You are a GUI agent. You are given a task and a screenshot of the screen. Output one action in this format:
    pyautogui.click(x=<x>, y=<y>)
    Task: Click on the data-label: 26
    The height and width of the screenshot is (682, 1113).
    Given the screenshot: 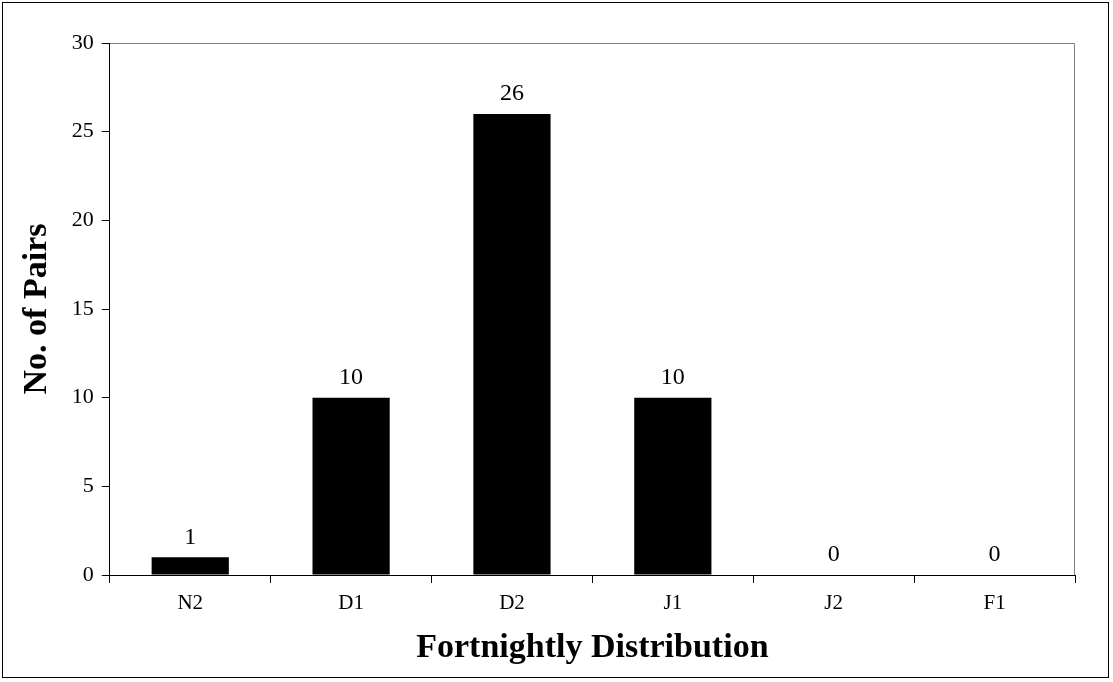 What is the action you would take?
    pyautogui.click(x=511, y=92)
    